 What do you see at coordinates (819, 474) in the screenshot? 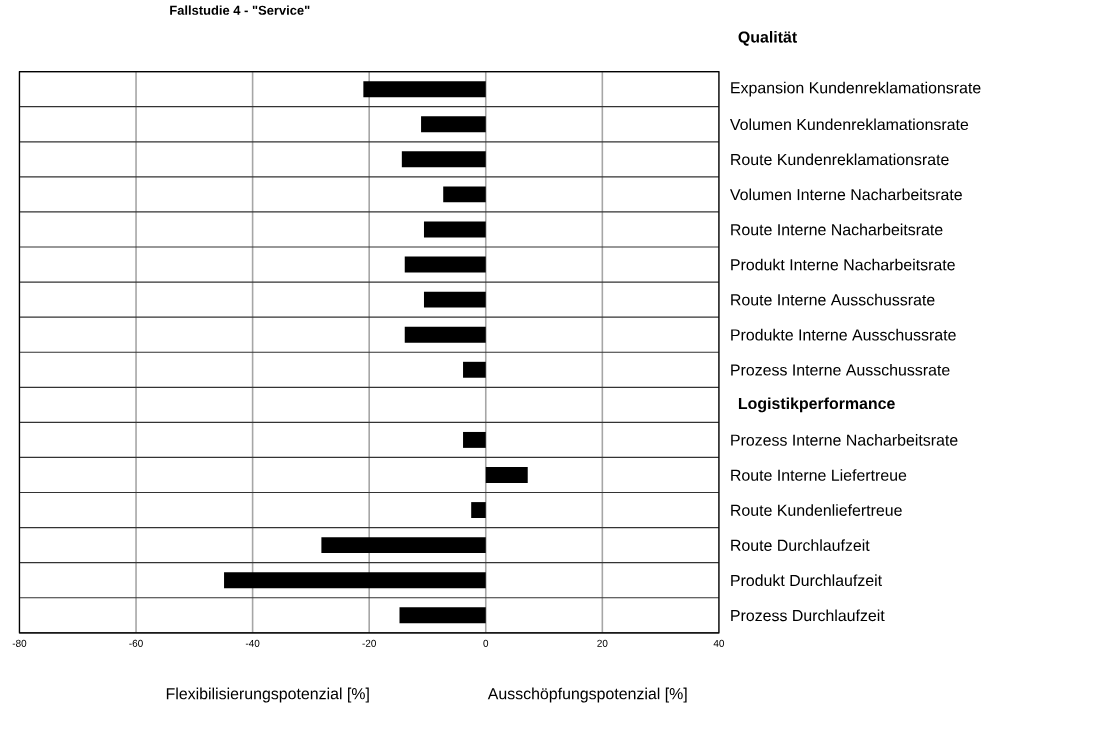
I see `y-tick-label: Route Interne Liefertreue` at bounding box center [819, 474].